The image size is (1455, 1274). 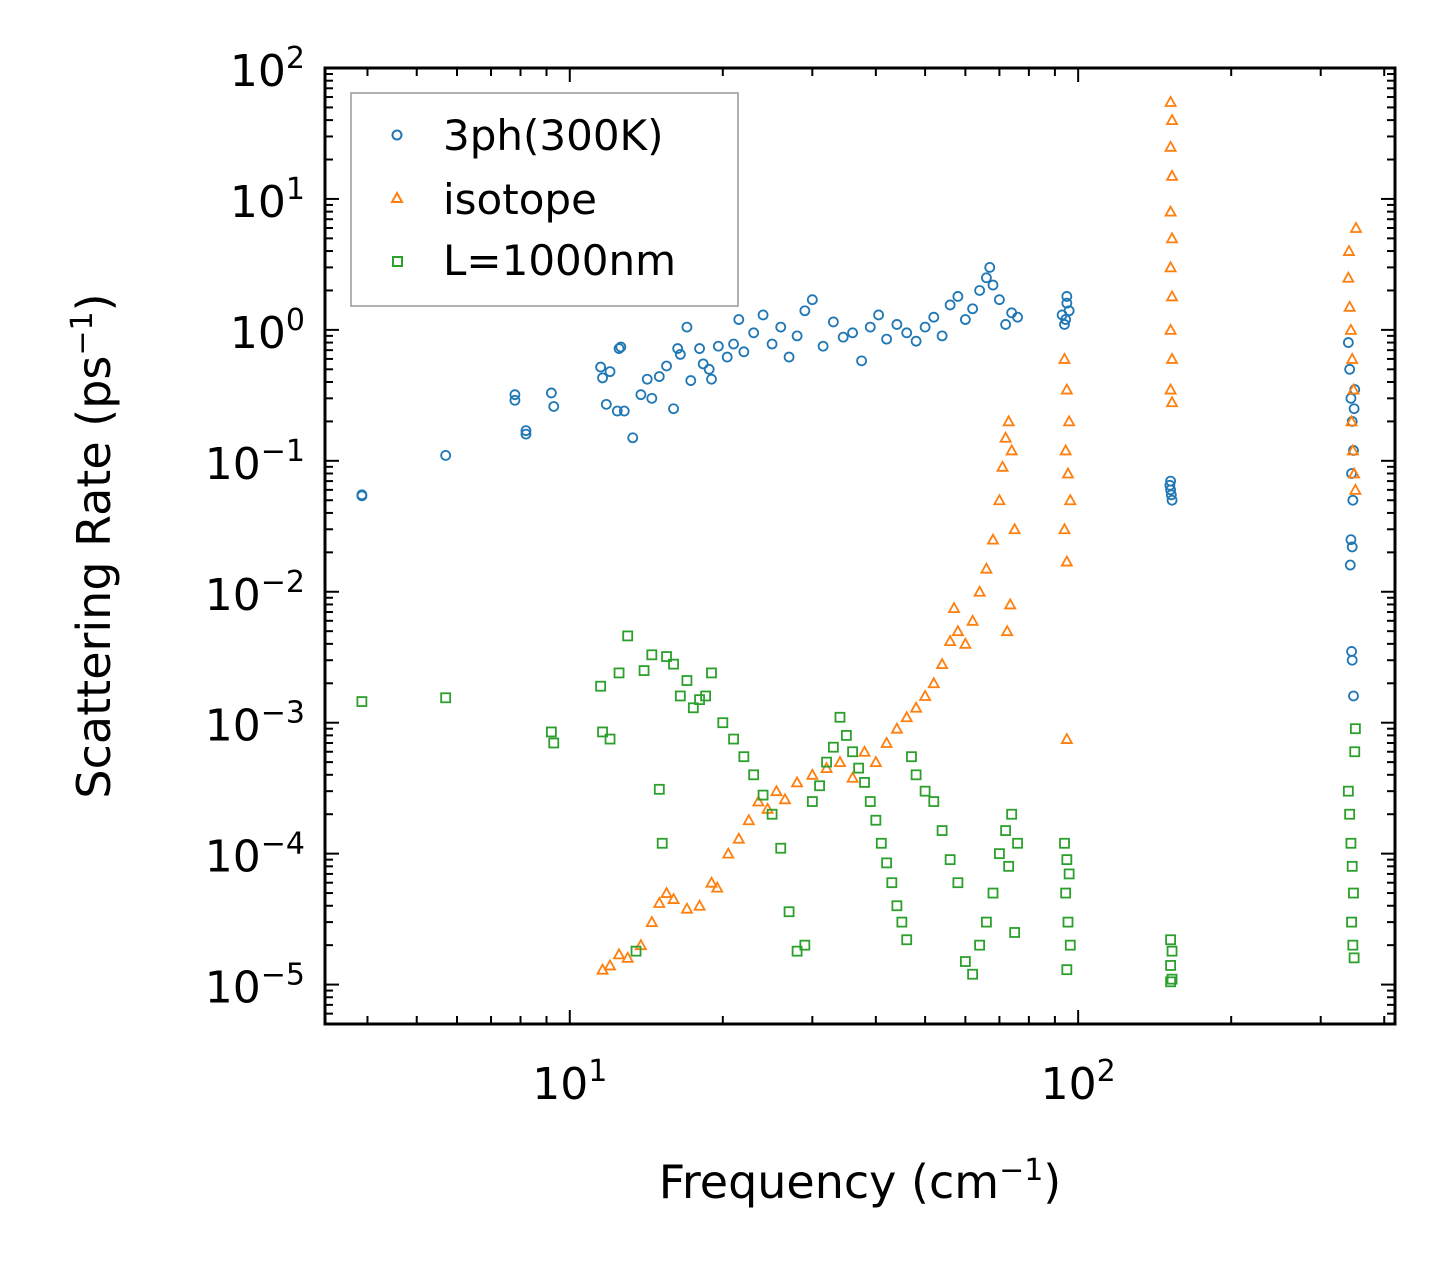 I want to click on legend: 3ph(300K) isotope L=1000nm, so click(x=544, y=199).